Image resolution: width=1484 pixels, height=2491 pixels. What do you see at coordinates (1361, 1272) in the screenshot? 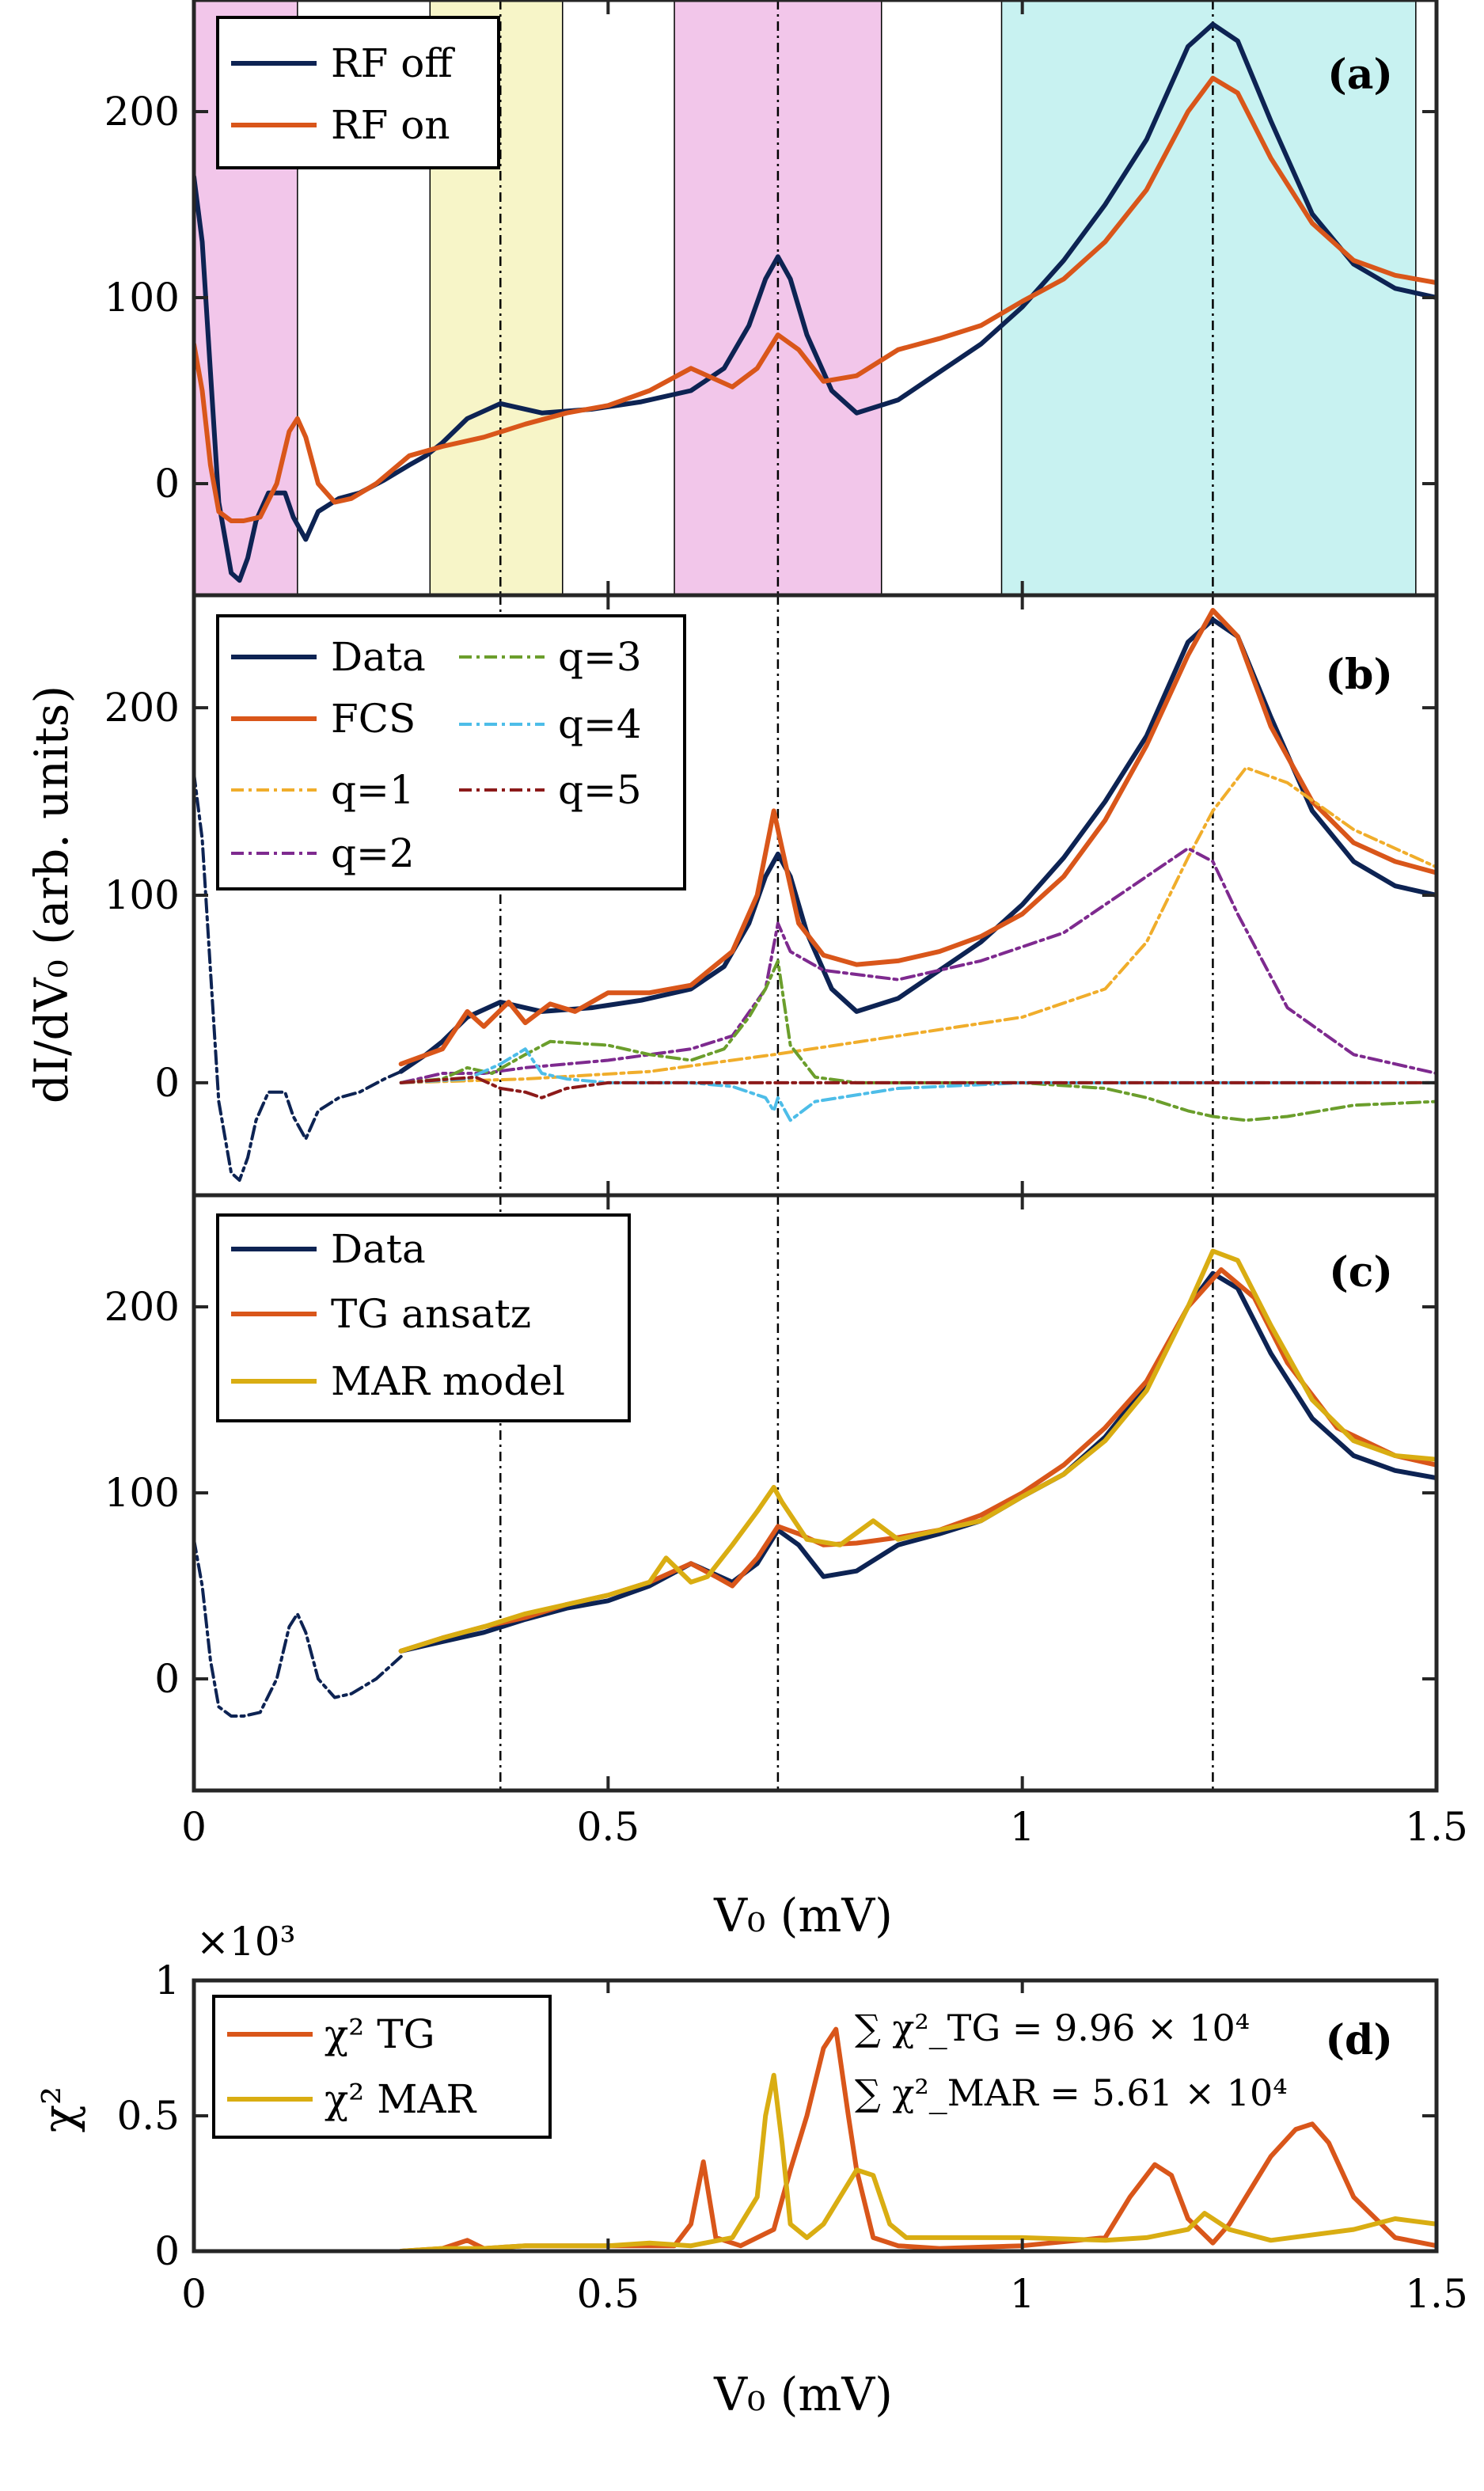
I see `panel-label: (c)` at bounding box center [1361, 1272].